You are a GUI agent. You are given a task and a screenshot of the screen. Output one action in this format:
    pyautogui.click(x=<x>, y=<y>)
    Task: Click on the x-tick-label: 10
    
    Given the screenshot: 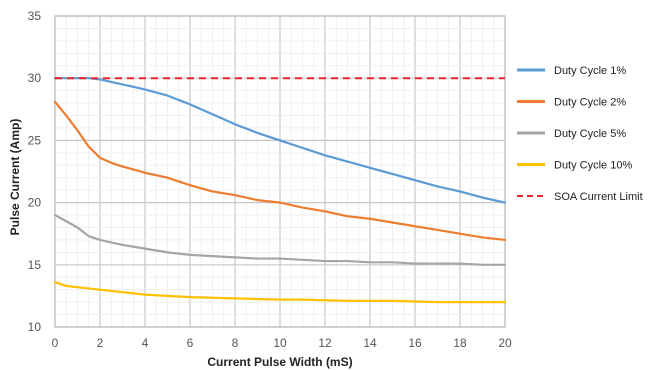 What is the action you would take?
    pyautogui.click(x=280, y=343)
    